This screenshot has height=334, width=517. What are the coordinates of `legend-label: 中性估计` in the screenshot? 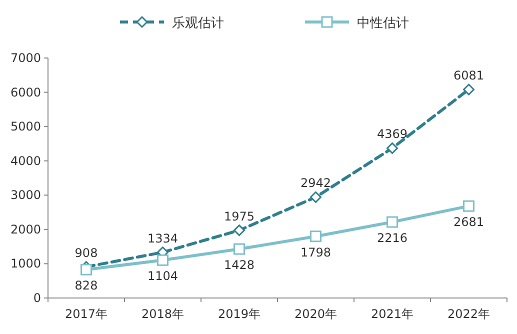 It's located at (383, 23).